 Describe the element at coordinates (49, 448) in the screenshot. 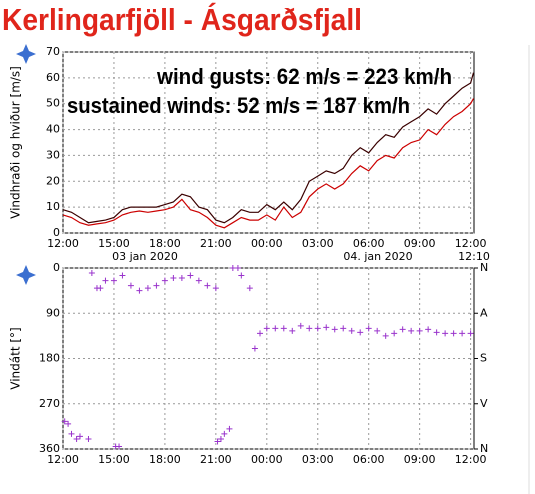

I see `y-tick-label: 360` at that location.